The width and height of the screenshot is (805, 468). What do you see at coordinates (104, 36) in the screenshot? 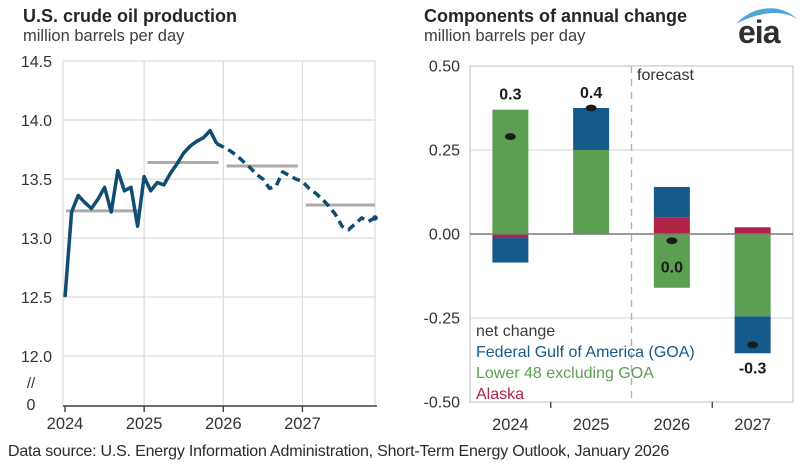
I see `left-chart-subtitle: million barrels per day` at bounding box center [104, 36].